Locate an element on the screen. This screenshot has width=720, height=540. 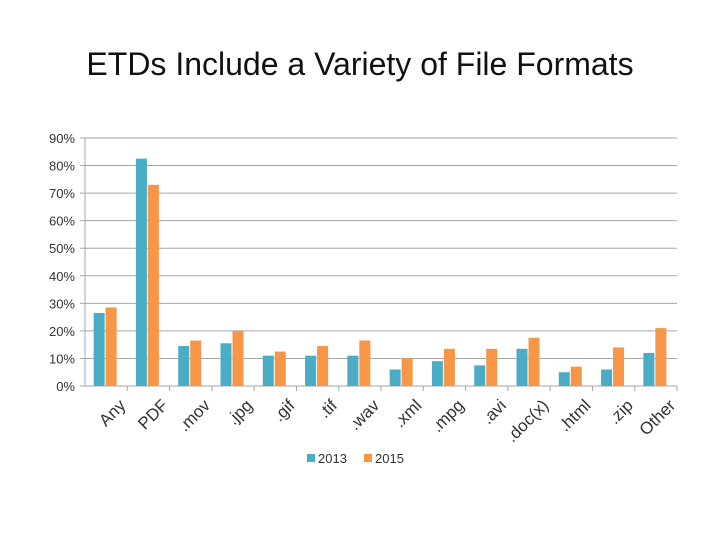
bar-2013-.doc(x) is located at coordinates (522, 367).